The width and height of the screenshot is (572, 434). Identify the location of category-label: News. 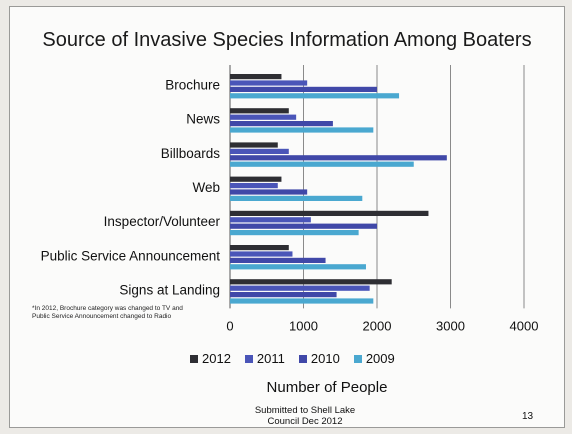
(203, 119).